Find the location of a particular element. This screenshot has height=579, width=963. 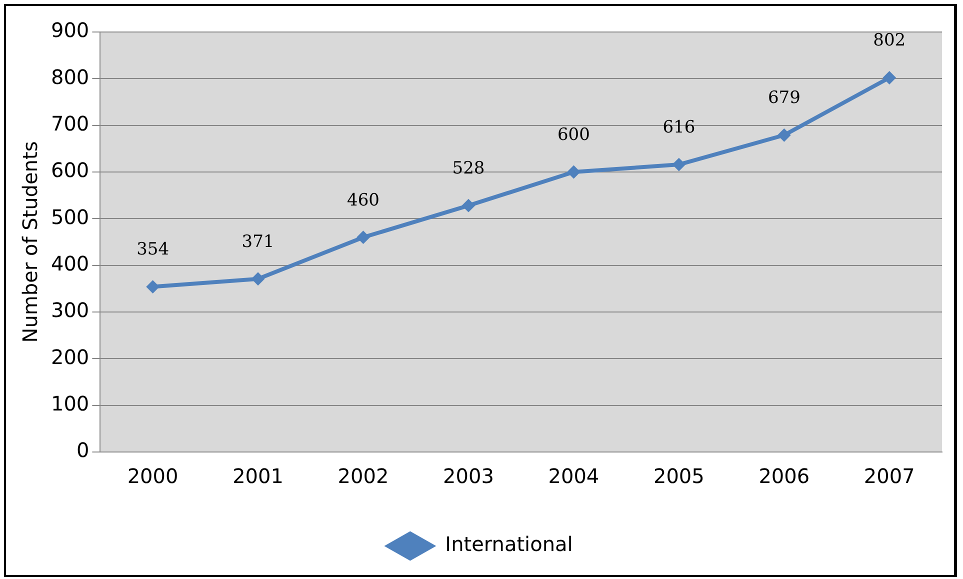

y-axis-title: Number of Students is located at coordinates (30, 242).